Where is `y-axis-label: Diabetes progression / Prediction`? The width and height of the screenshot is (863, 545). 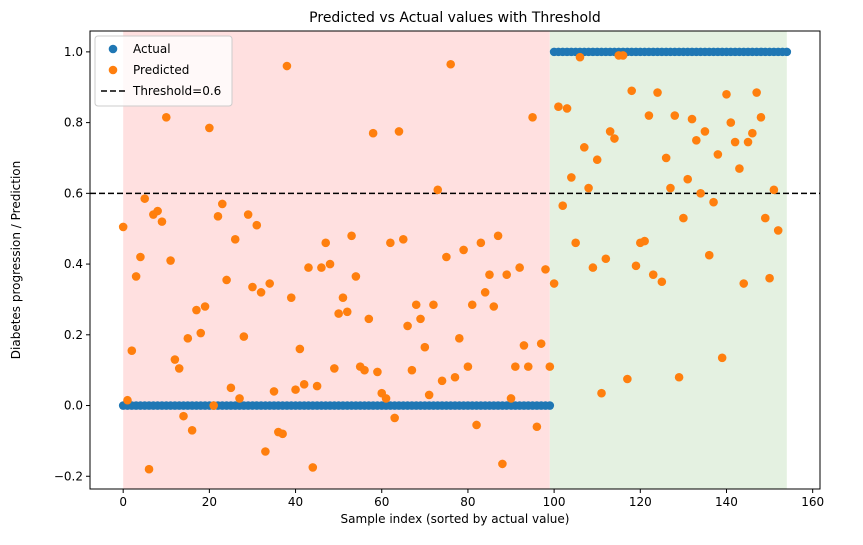 y-axis-label: Diabetes progression / Prediction is located at coordinates (16, 260).